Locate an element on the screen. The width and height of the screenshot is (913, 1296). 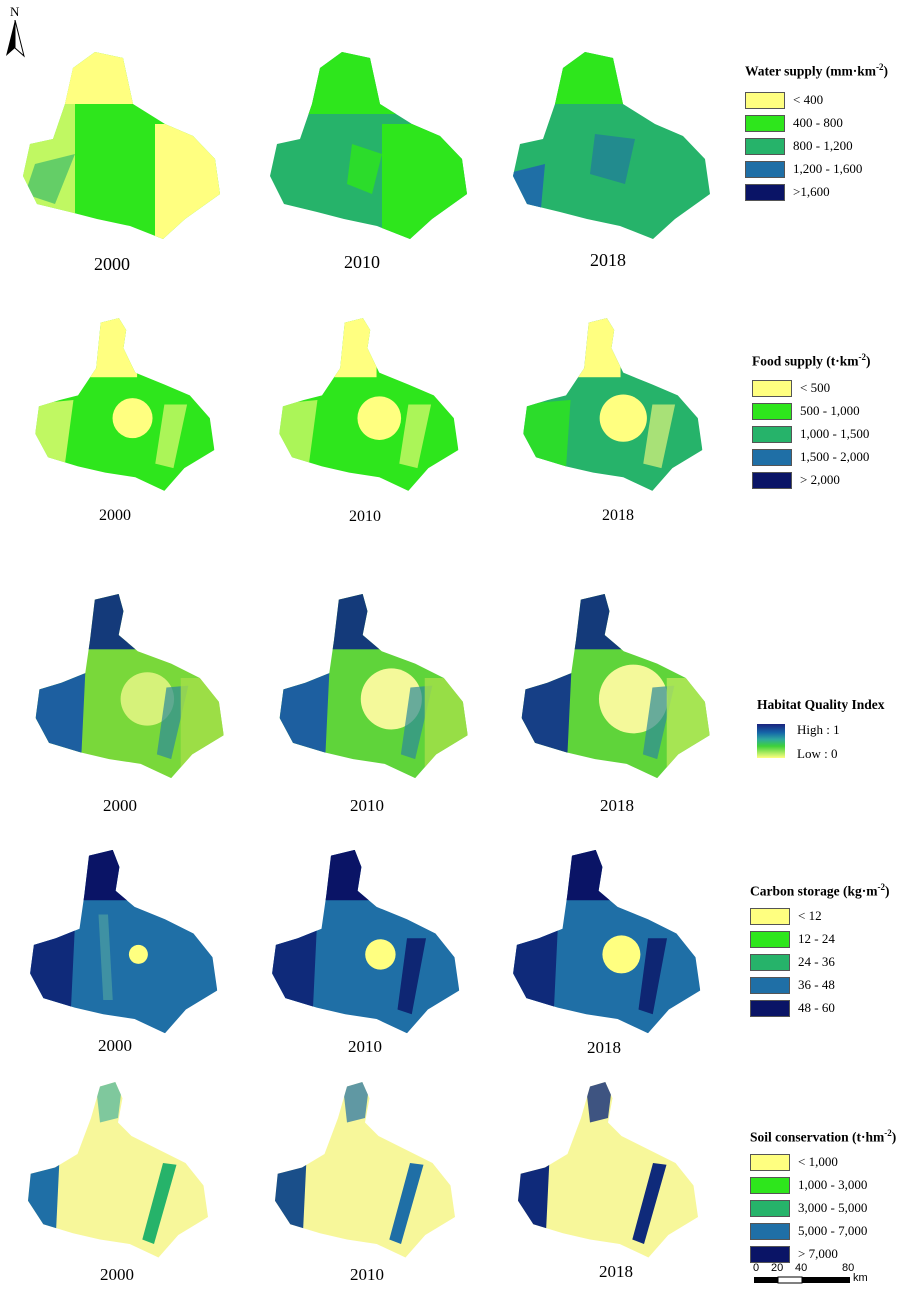
legend-label: 1,200 - 1,600 is located at coordinates (828, 168).